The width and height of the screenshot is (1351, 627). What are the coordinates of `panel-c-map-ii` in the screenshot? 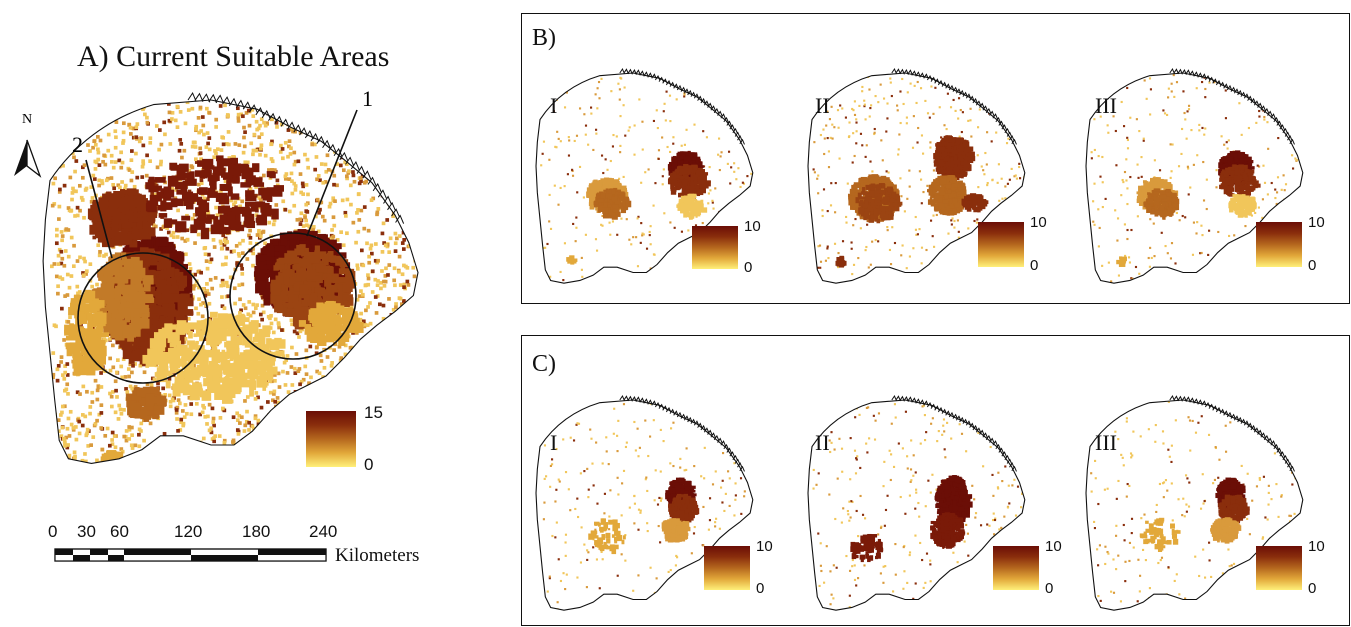 It's located at (916, 502).